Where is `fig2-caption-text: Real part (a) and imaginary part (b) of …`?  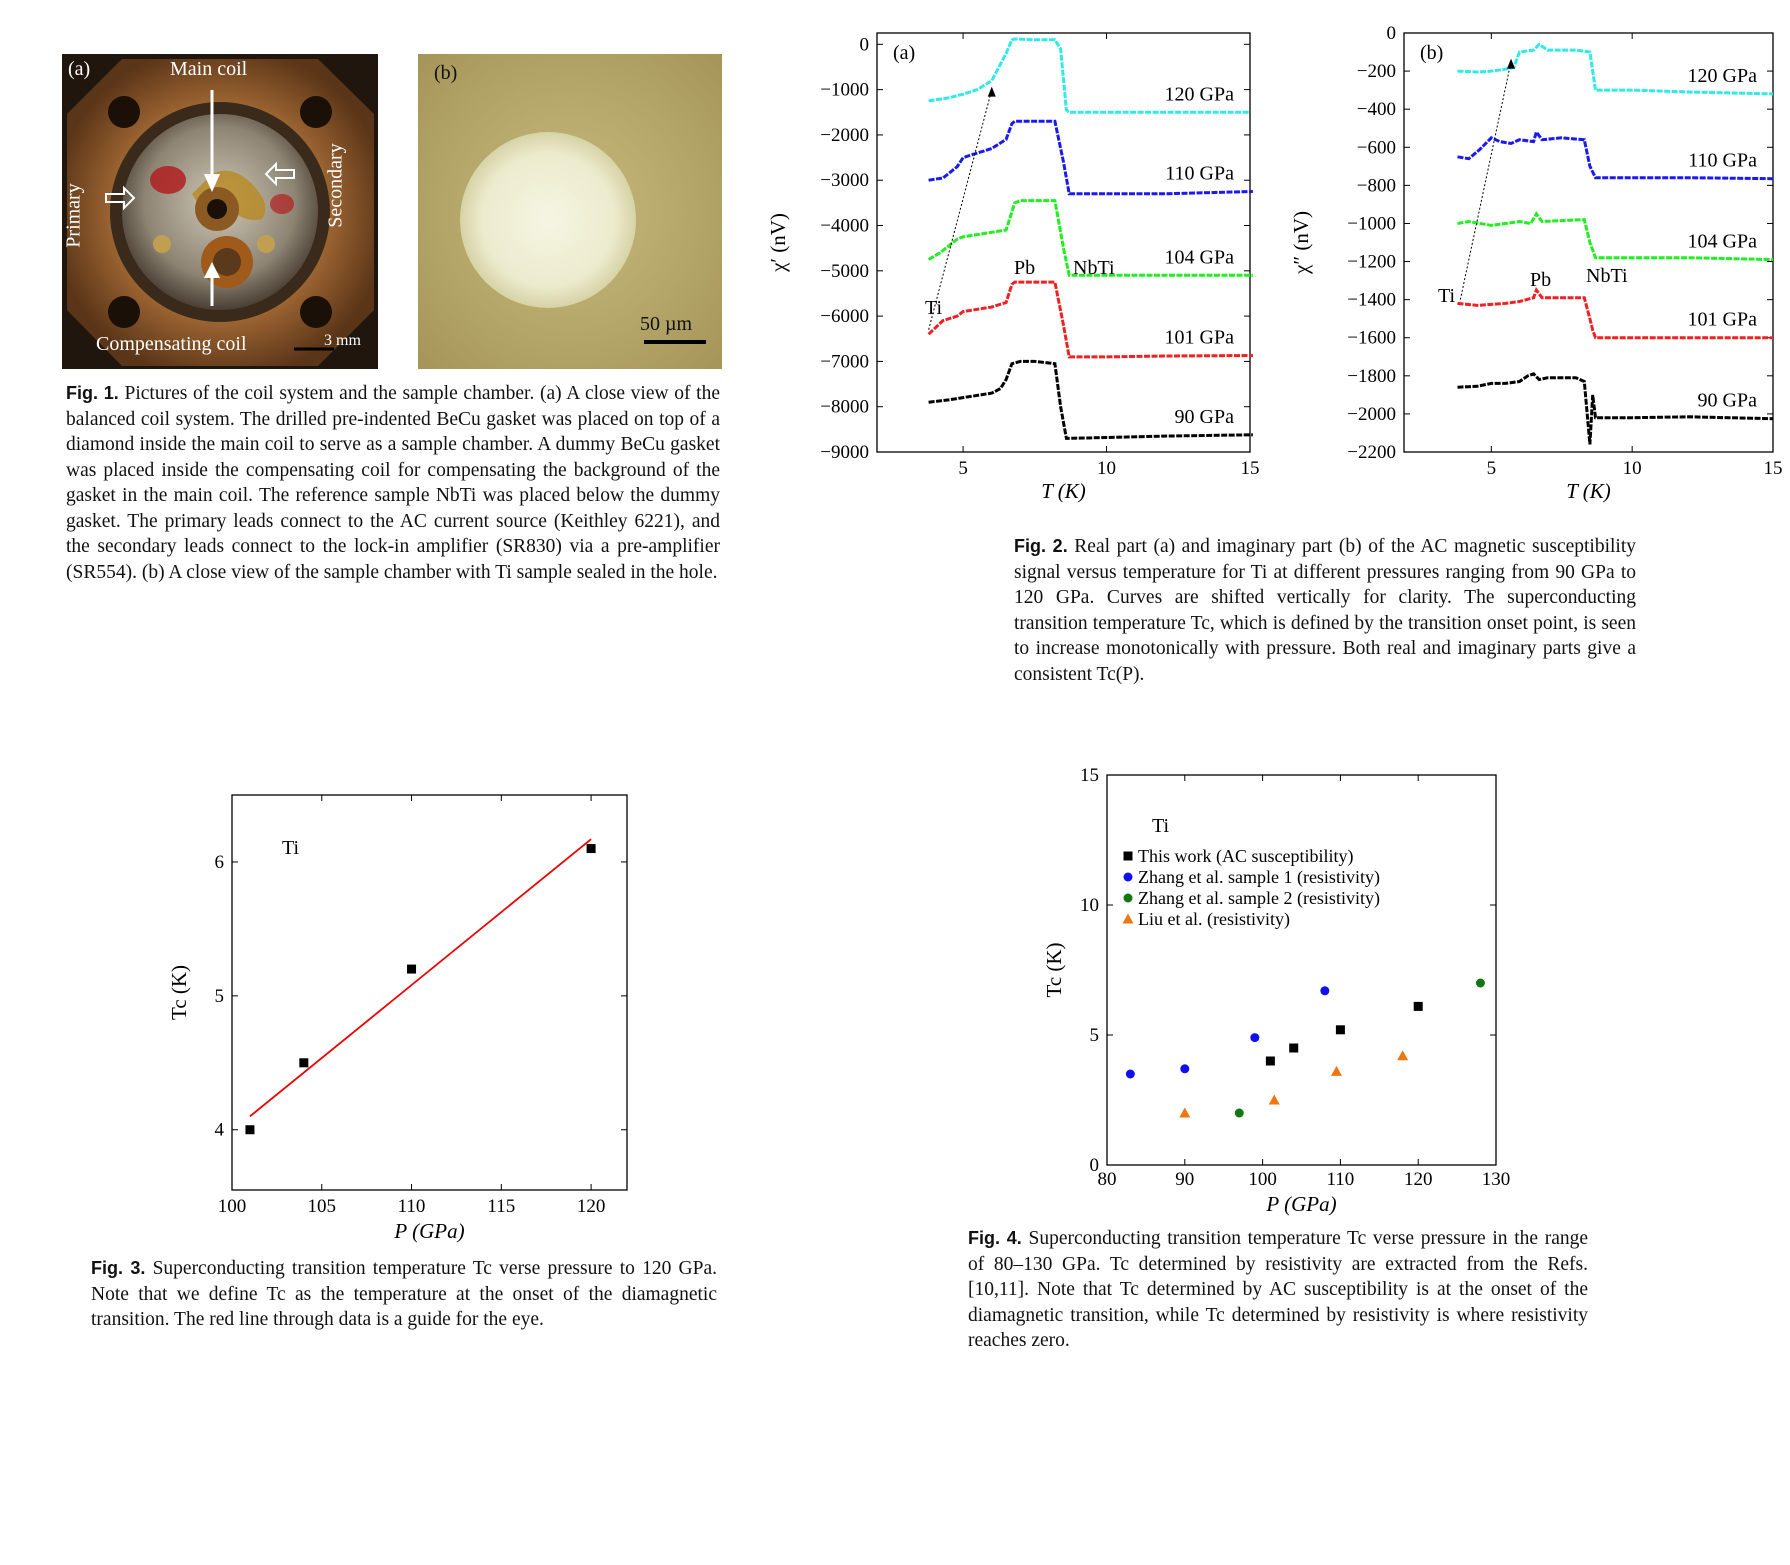
fig2-caption-text: Real part (a) and imaginary part (b) of … is located at coordinates (1325, 610).